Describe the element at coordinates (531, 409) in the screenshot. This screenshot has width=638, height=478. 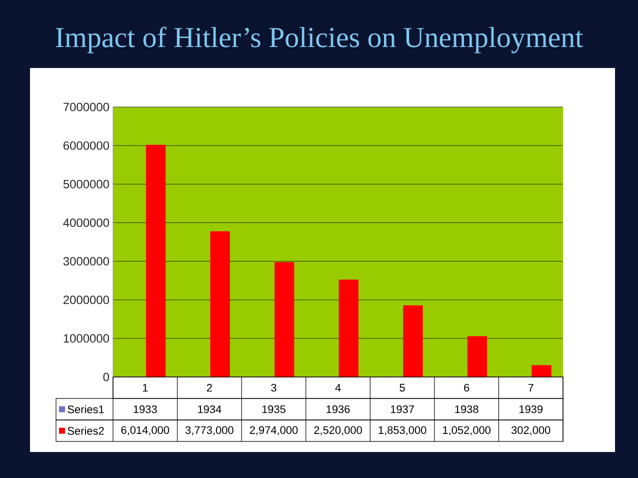
I see `data-label: 1939` at that location.